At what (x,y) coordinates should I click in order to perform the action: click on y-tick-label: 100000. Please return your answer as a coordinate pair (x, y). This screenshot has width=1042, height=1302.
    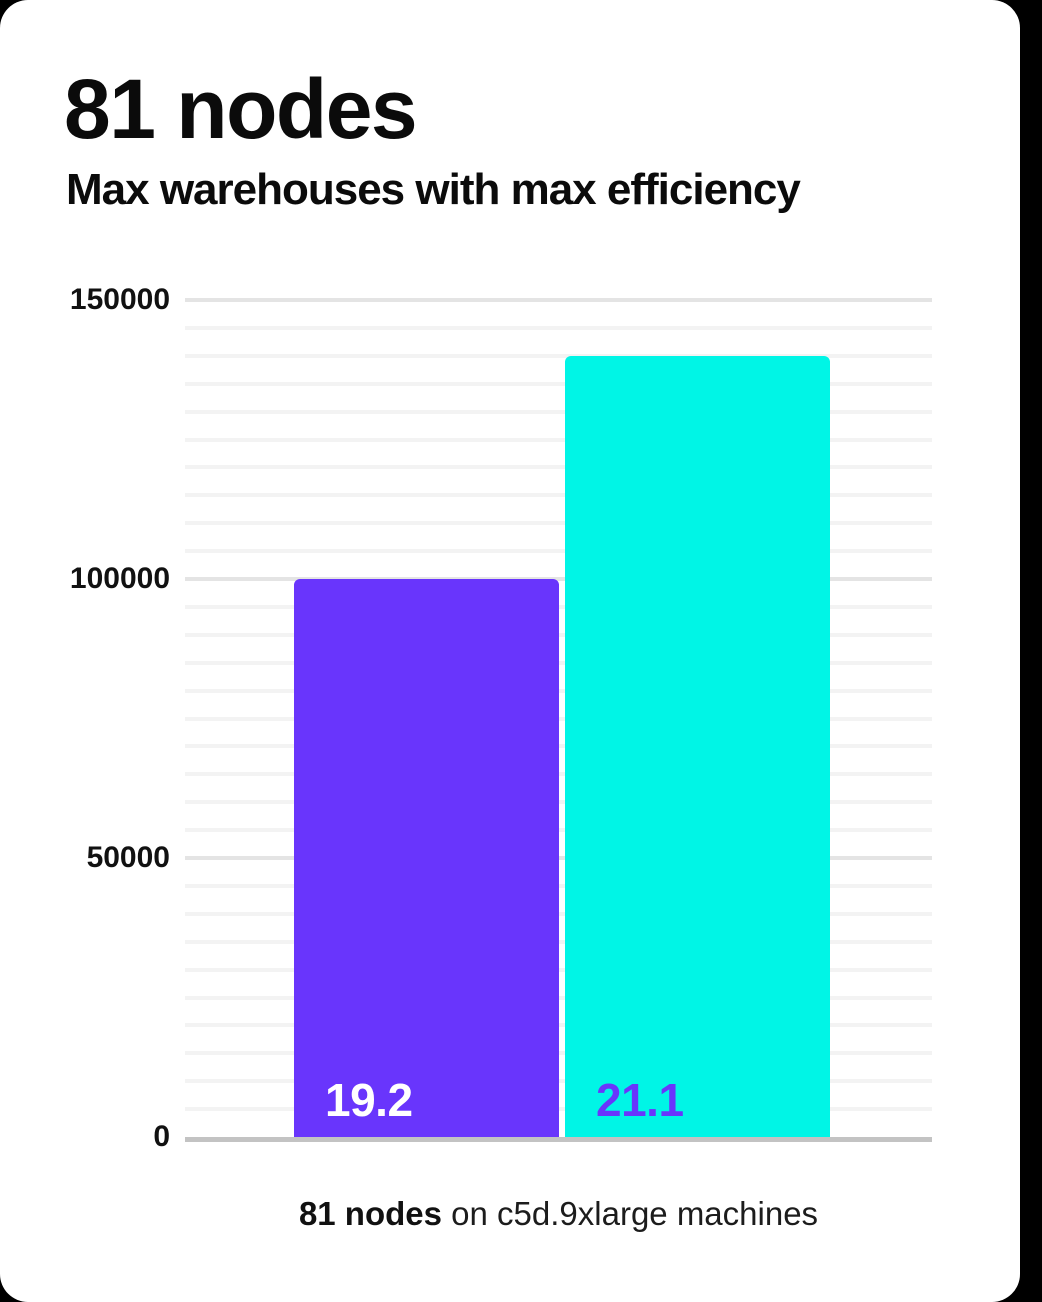
    Looking at the image, I should click on (119, 579).